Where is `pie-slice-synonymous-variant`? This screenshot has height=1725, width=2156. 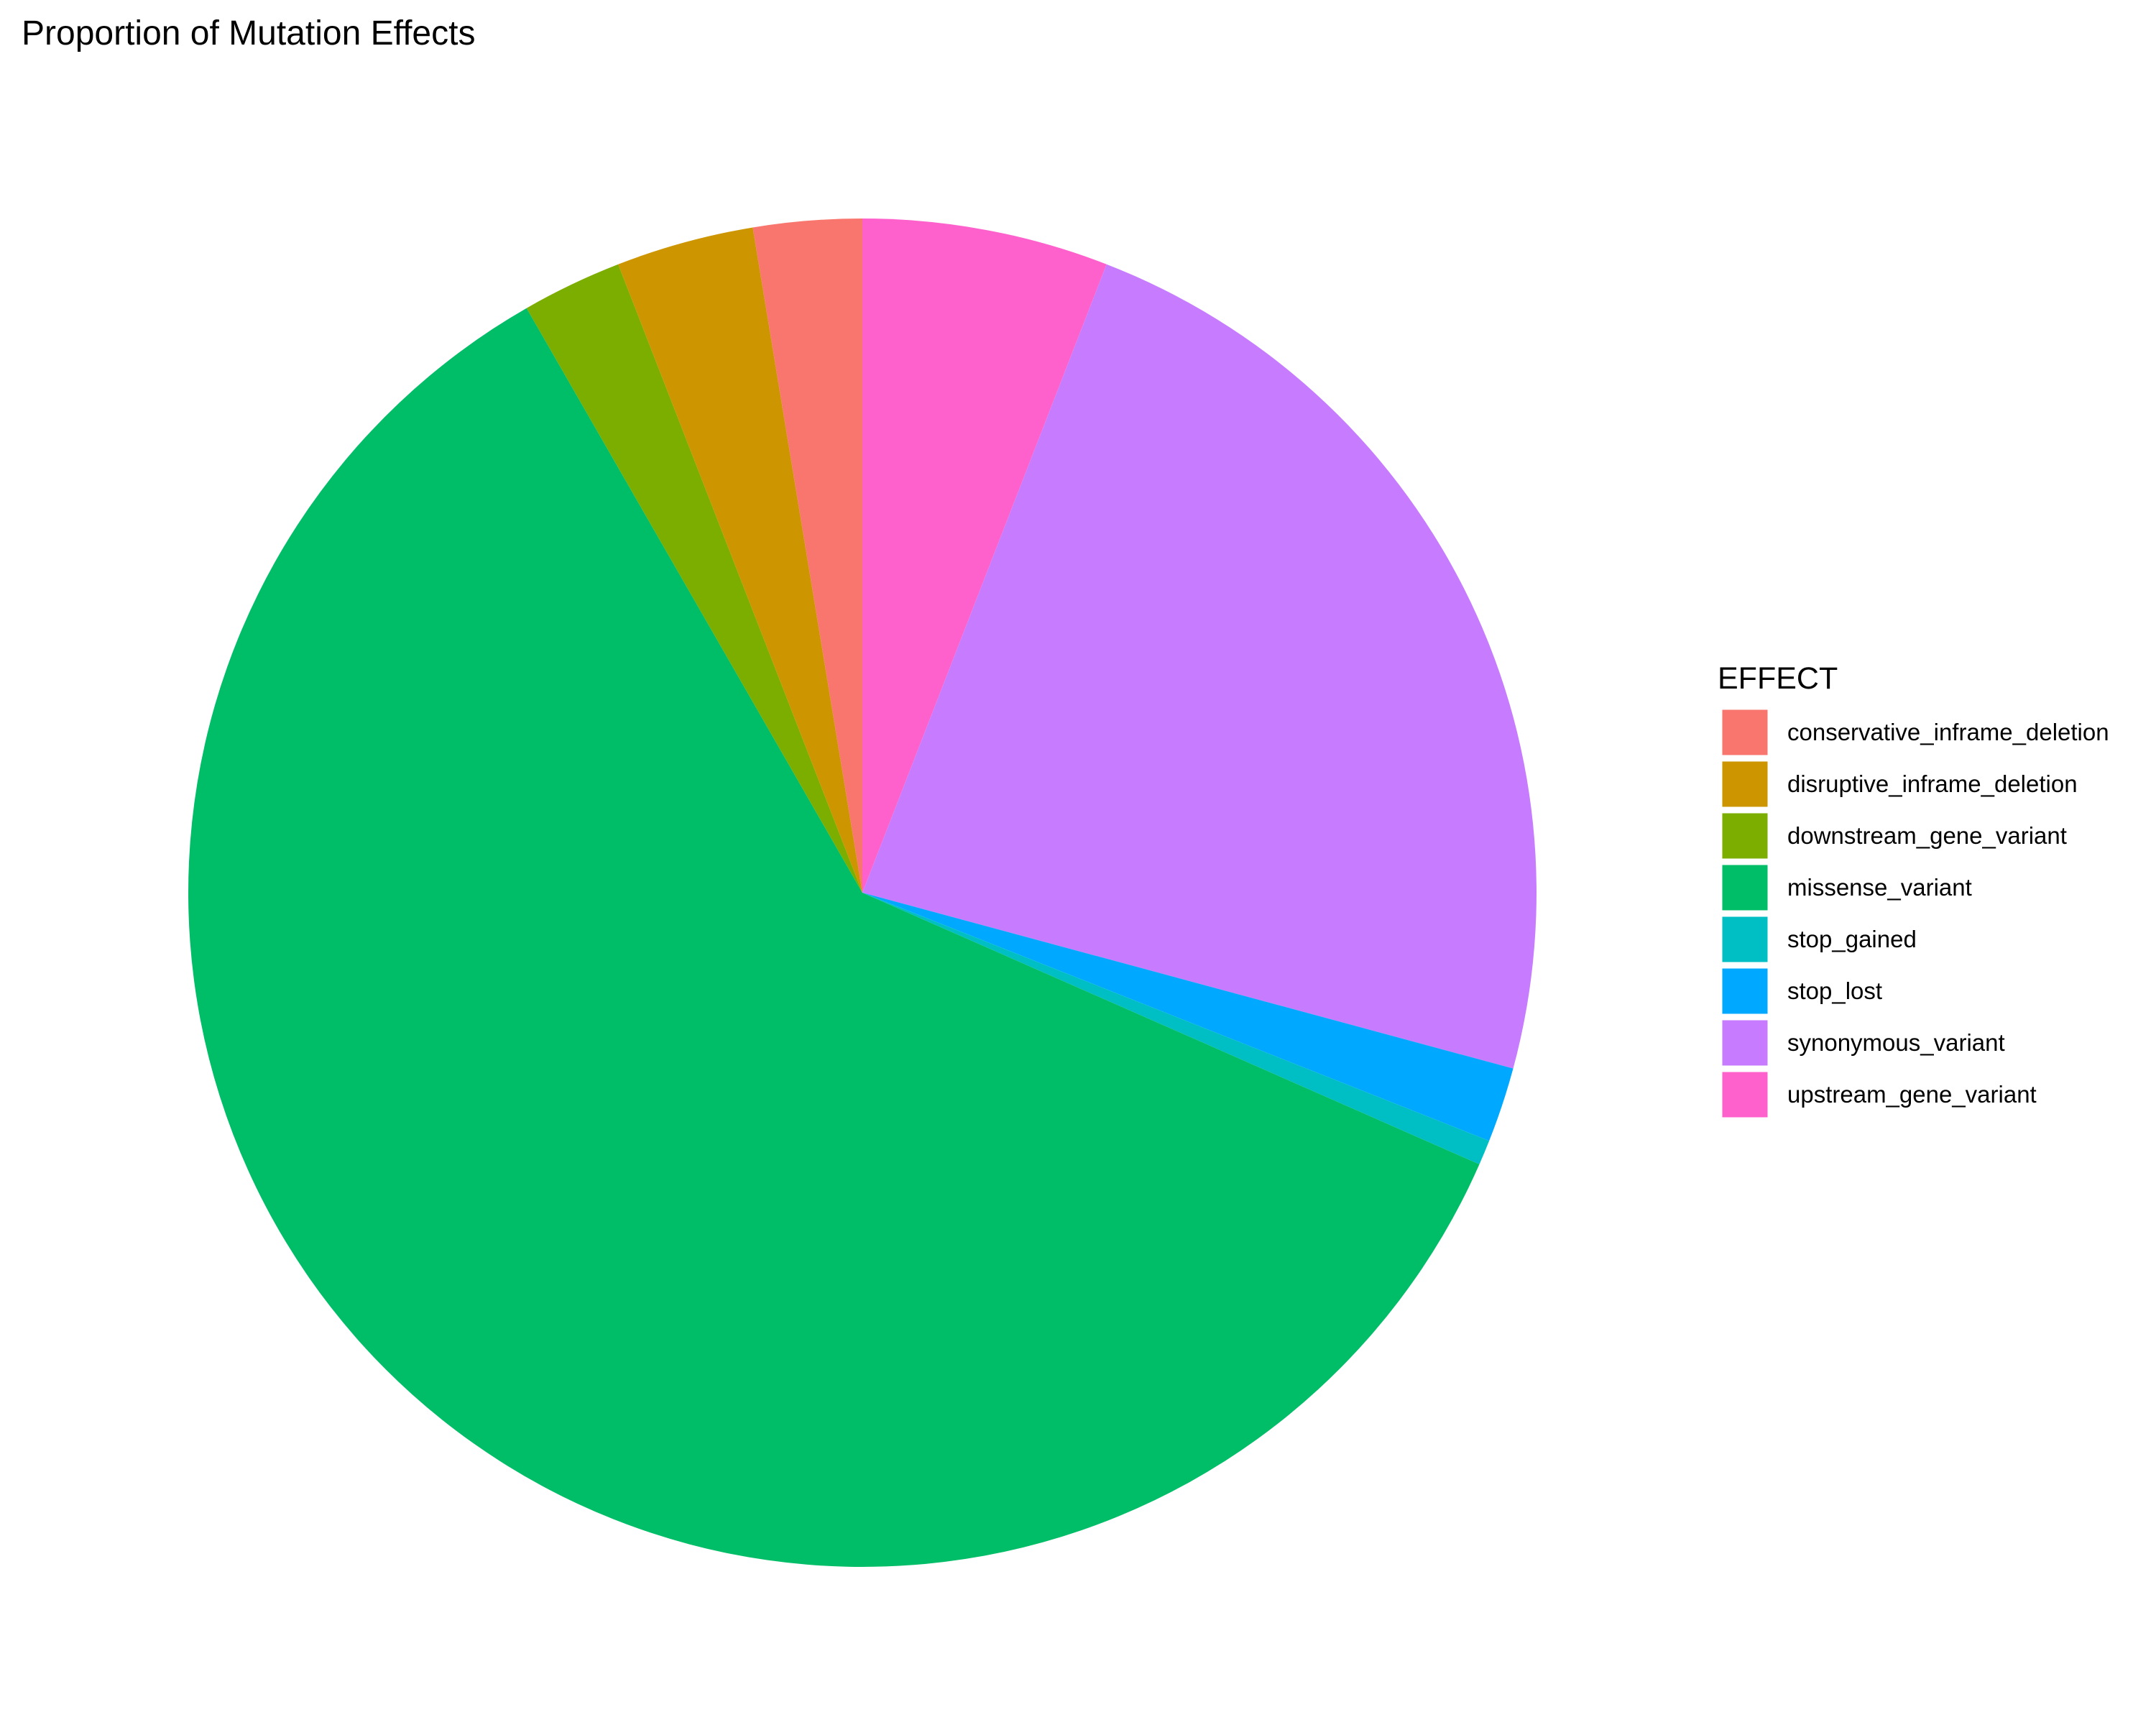 pie-slice-synonymous-variant is located at coordinates (1199, 666).